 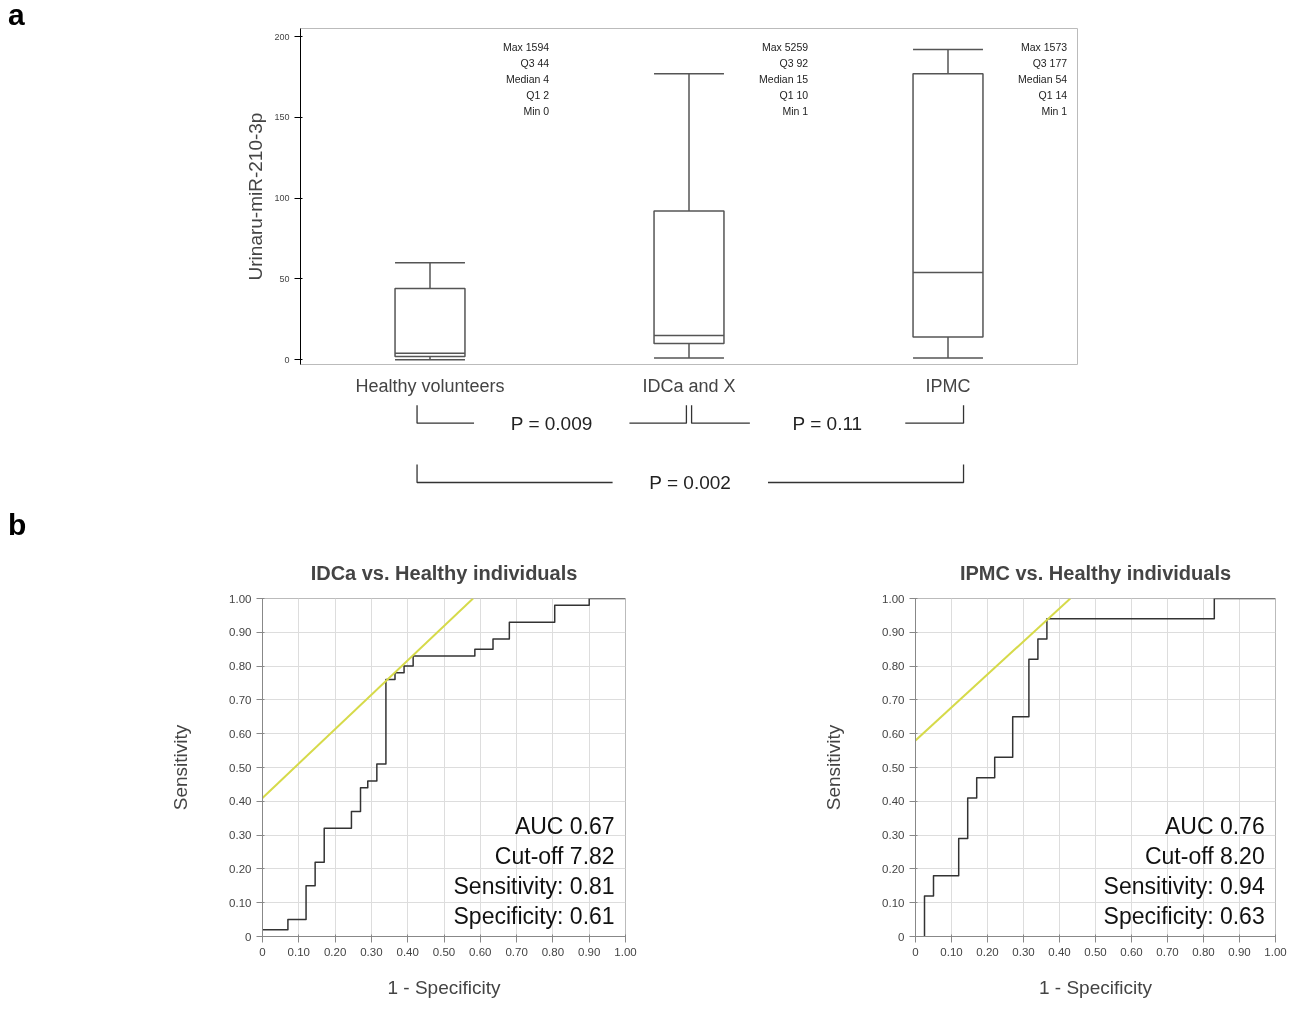 What do you see at coordinates (282, 117) in the screenshot?
I see `y-tick-label: 150` at bounding box center [282, 117].